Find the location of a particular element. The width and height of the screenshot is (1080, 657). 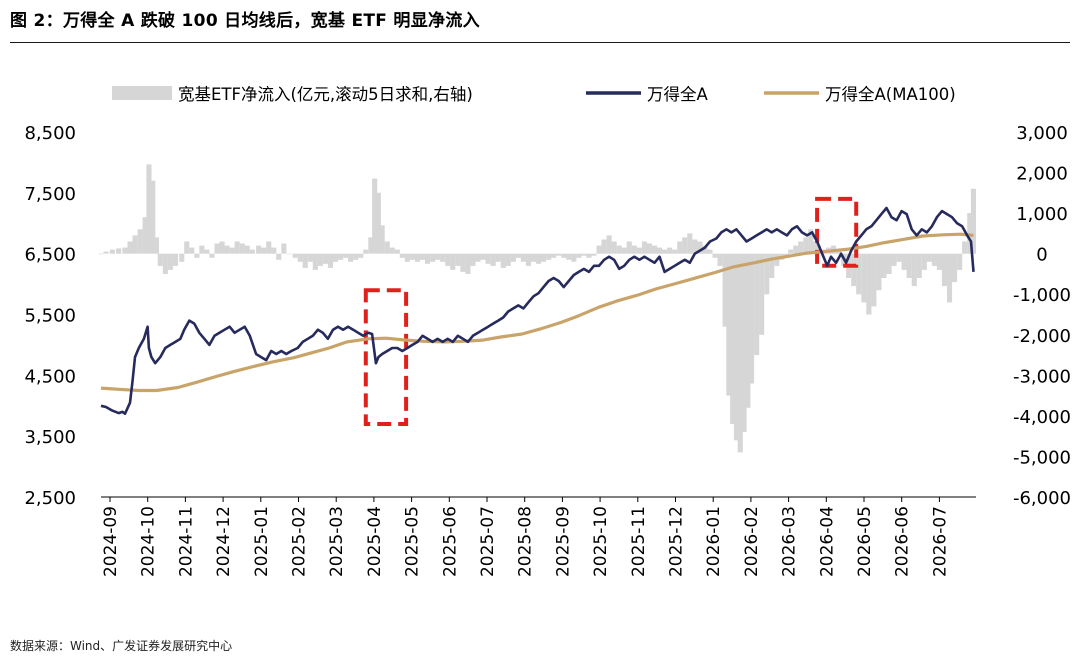

y-left-tick-label: 2,500 is located at coordinates (50, 498).